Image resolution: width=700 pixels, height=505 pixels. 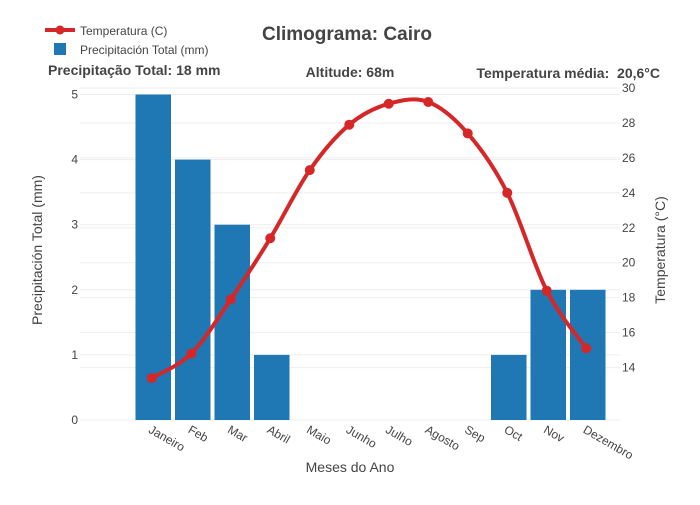 What do you see at coordinates (629, 88) in the screenshot?
I see `y-right-tick-label: 30` at bounding box center [629, 88].